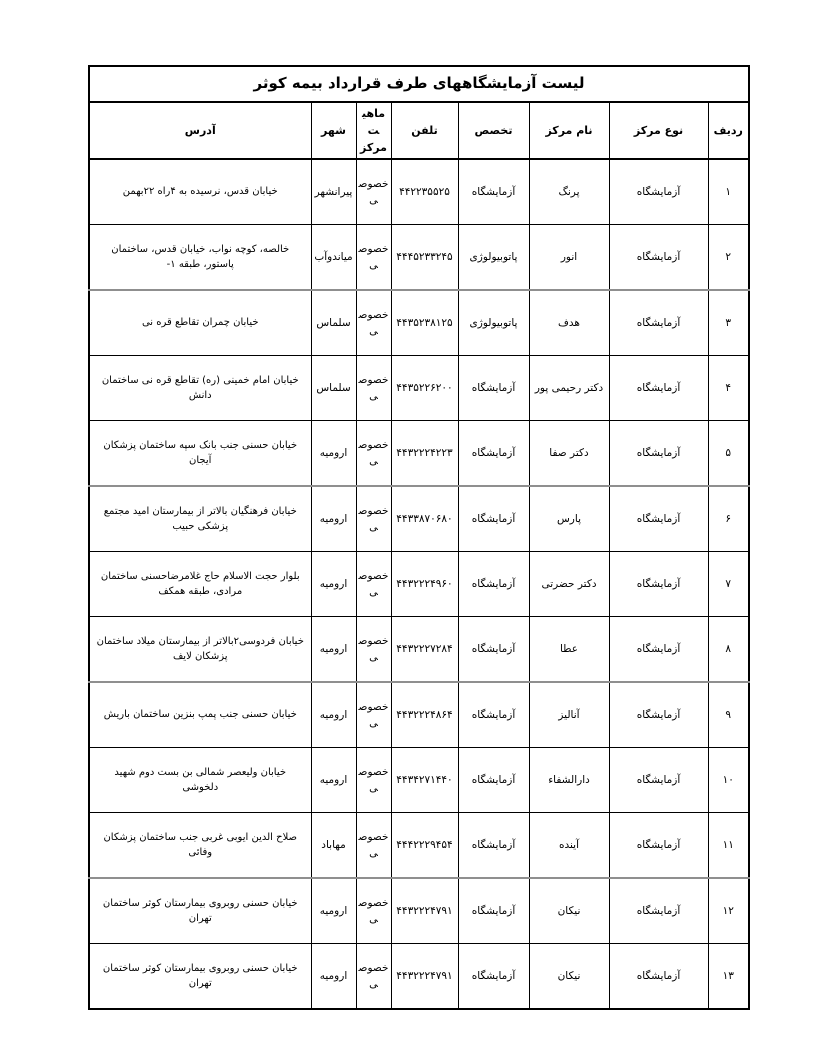 The image size is (816, 1056). Describe the element at coordinates (424, 258) in the screenshot. I see `cell-phone: ۴۴۴۵۲۳۳۲۴۵` at that location.